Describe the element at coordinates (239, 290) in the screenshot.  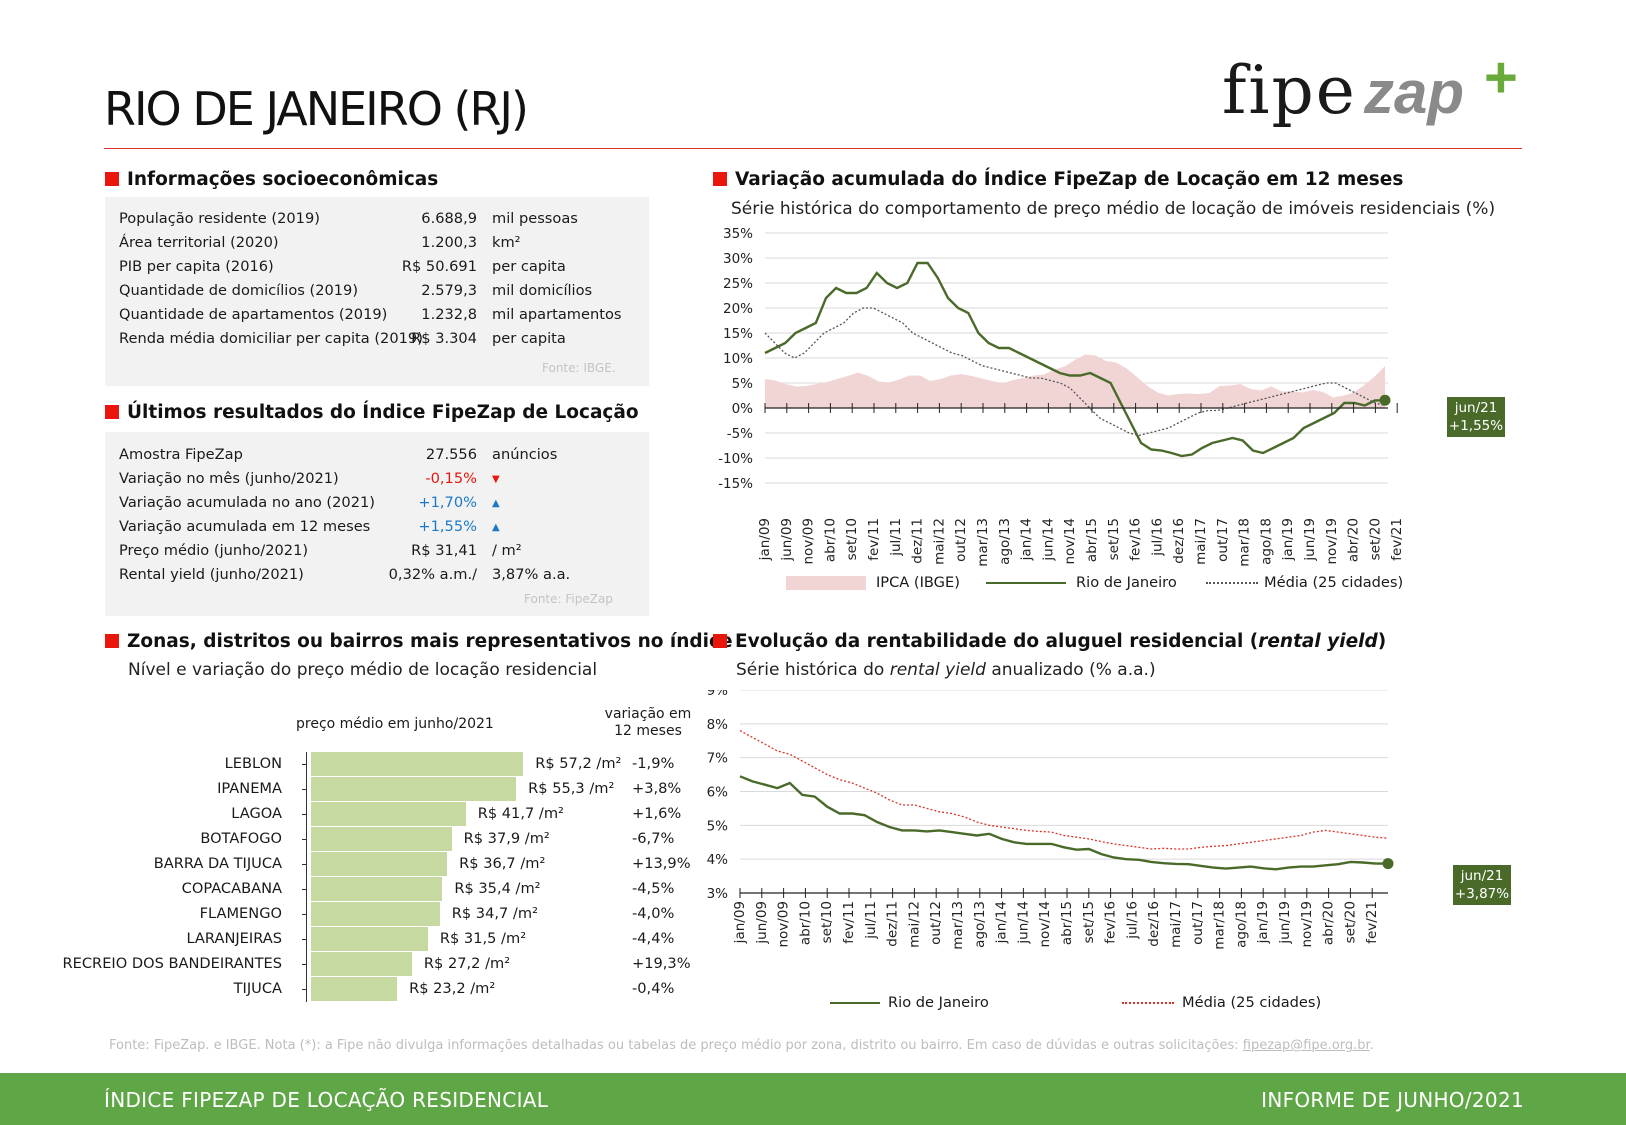
I see `socio-label: Quantidade de domicílios (2019)` at that location.